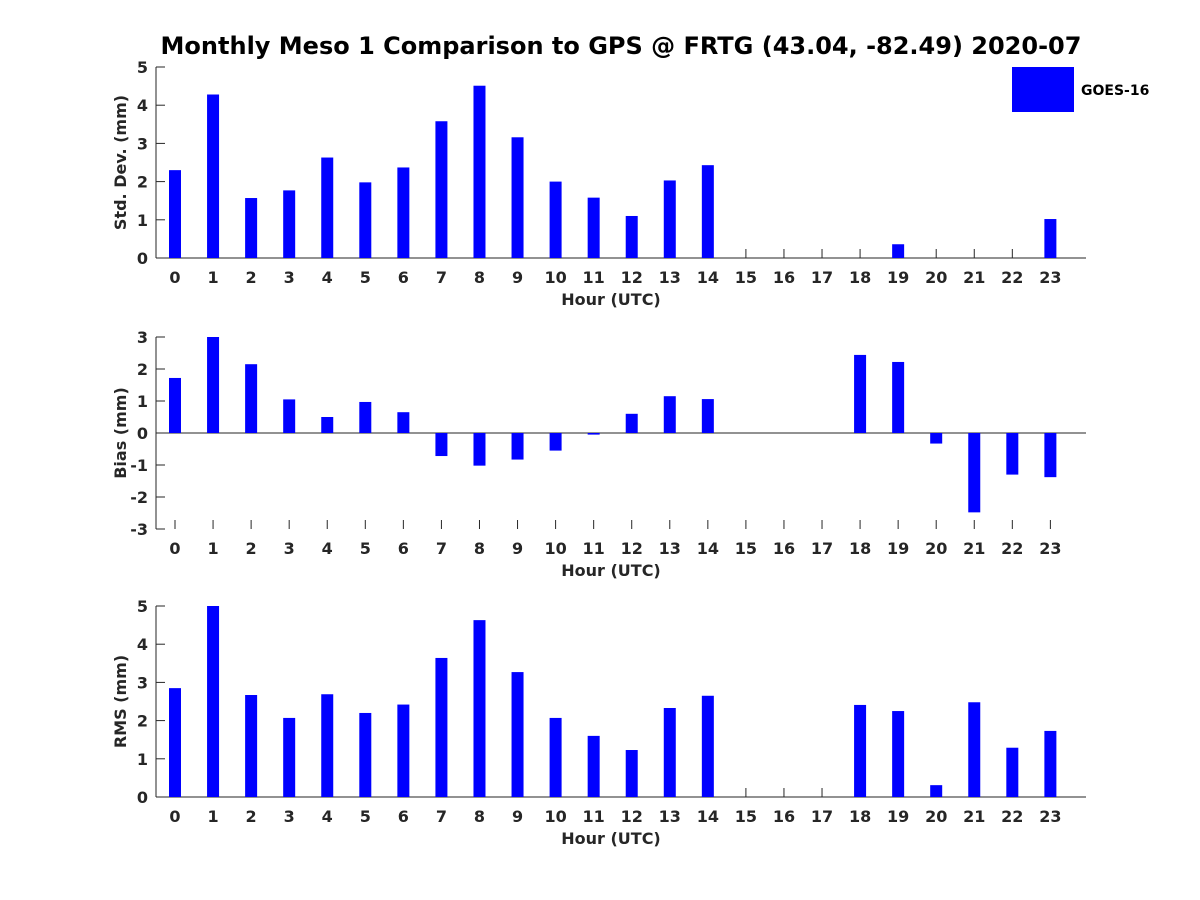 The width and height of the screenshot is (1200, 900). I want to click on y-tick-label: -2, so click(139, 497).